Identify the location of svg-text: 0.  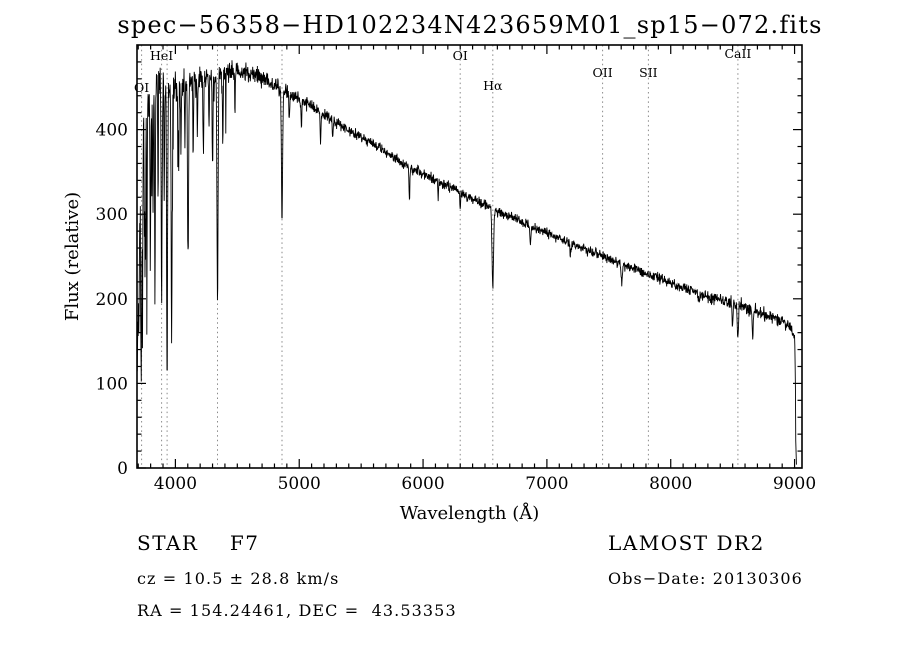
(122, 469).